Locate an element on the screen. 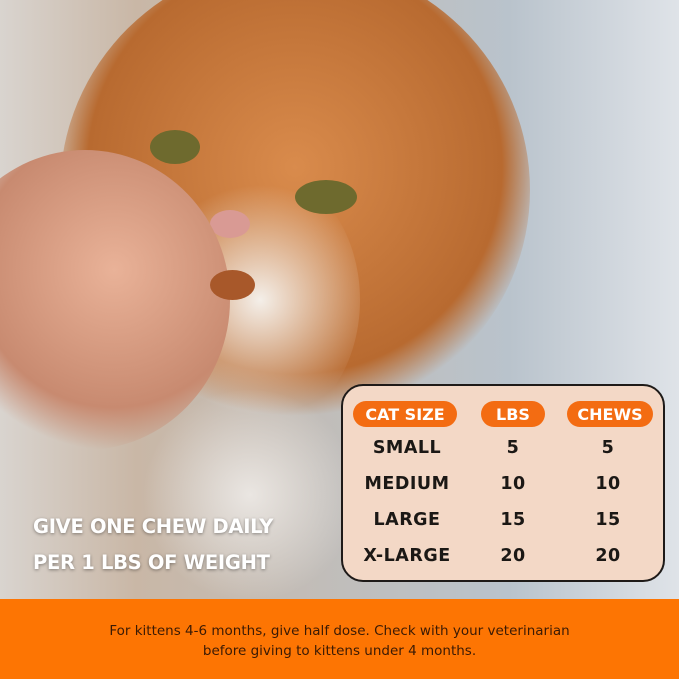 The height and width of the screenshot is (679, 679). banner-line-2: before giving to kittens under 4 months. is located at coordinates (339, 651).